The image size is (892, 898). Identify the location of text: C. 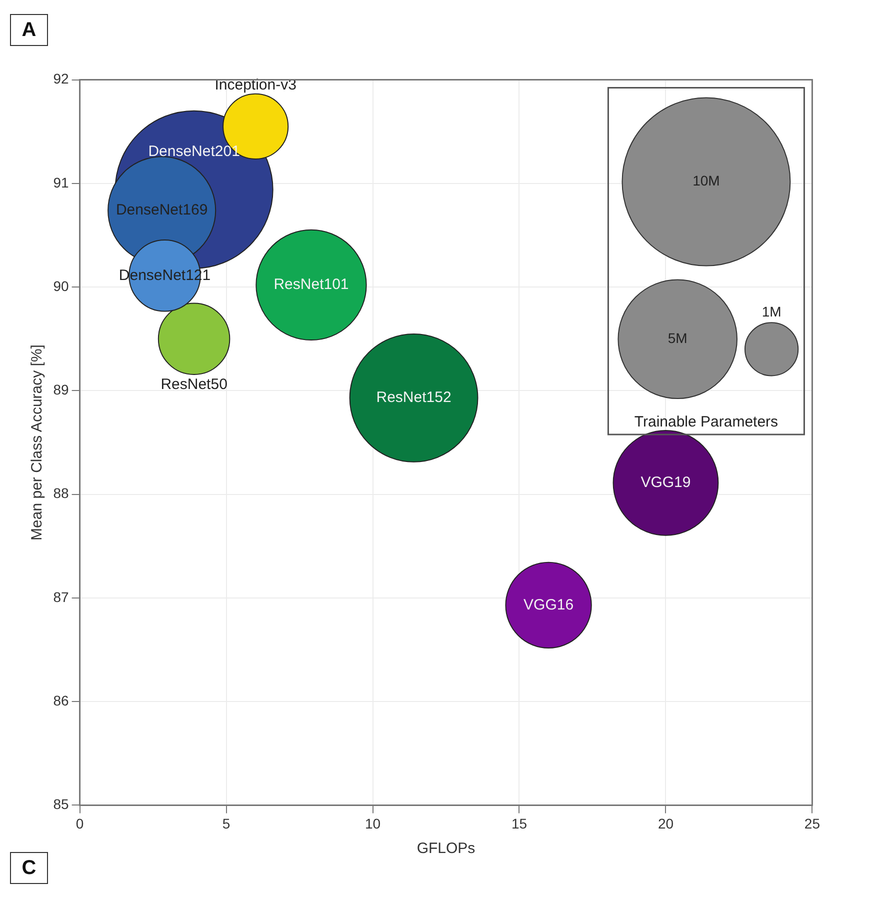
(29, 868).